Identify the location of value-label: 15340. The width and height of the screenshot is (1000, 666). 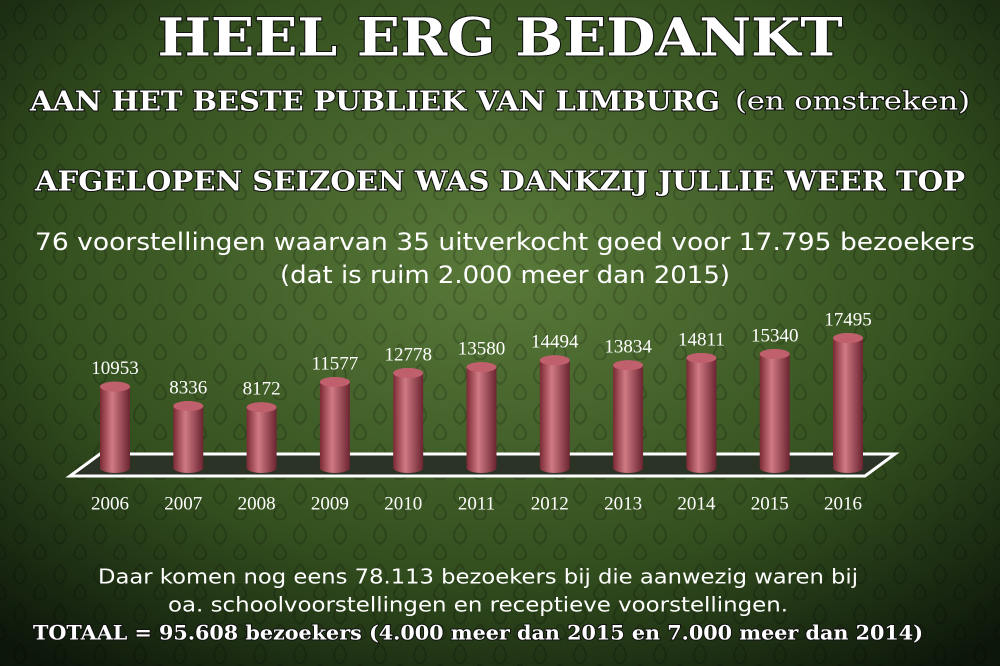
(775, 335).